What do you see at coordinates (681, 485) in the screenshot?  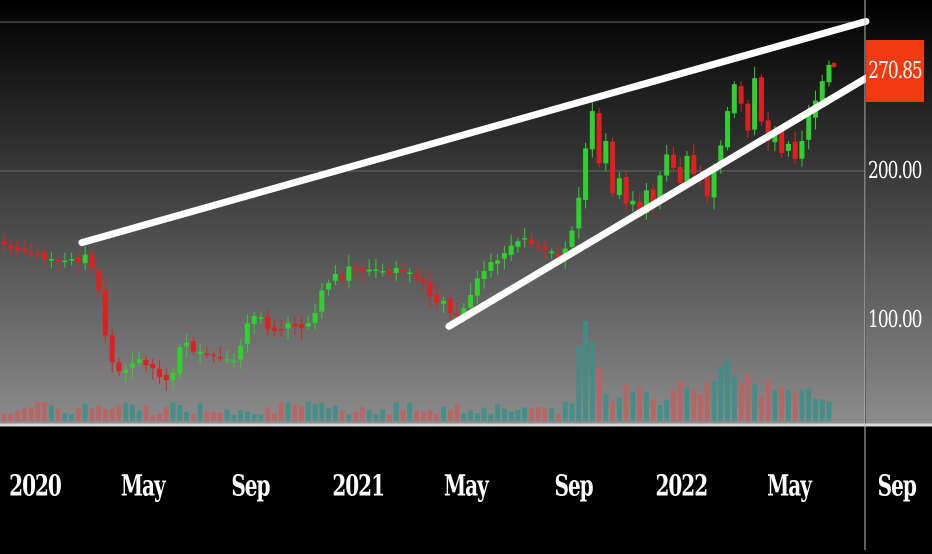 I see `time-tick-label: 2022` at bounding box center [681, 485].